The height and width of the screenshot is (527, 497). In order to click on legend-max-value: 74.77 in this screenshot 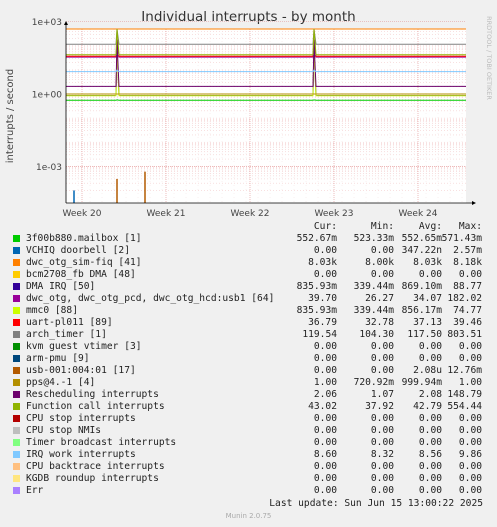, I will do `click(467, 310)`.